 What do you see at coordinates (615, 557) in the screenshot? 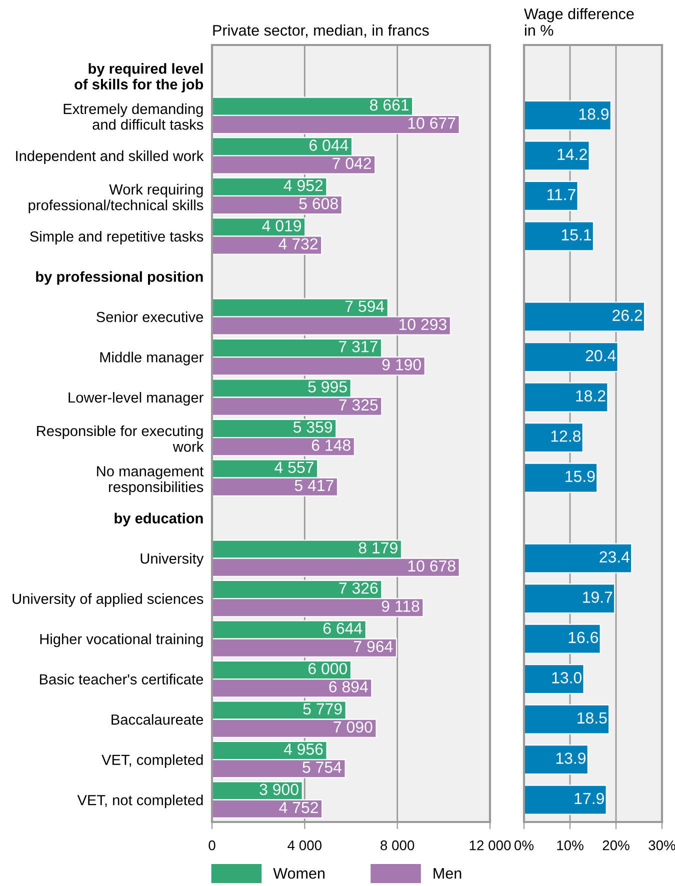
I see `text: 23.4` at bounding box center [615, 557].